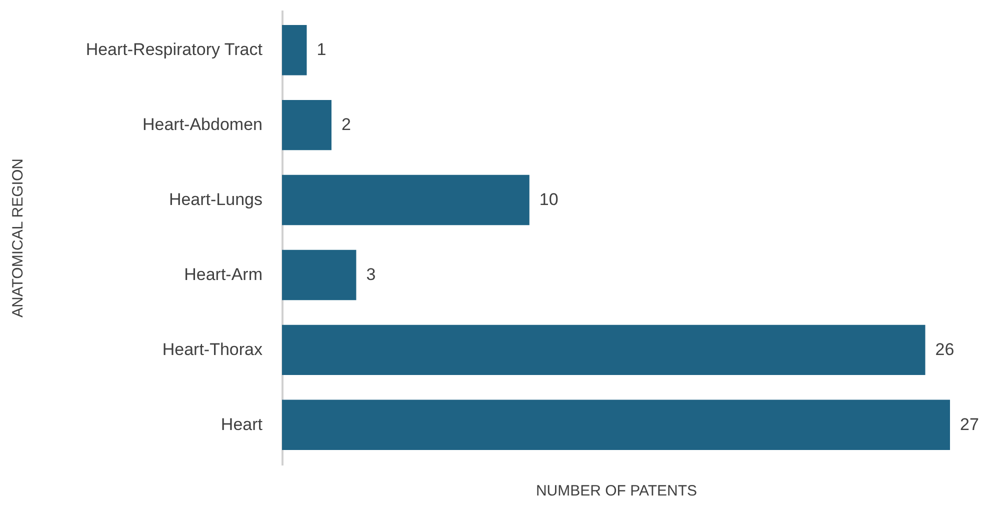 The height and width of the screenshot is (508, 994). What do you see at coordinates (202, 124) in the screenshot?
I see `y-tick-label: Heart-Abdomen` at bounding box center [202, 124].